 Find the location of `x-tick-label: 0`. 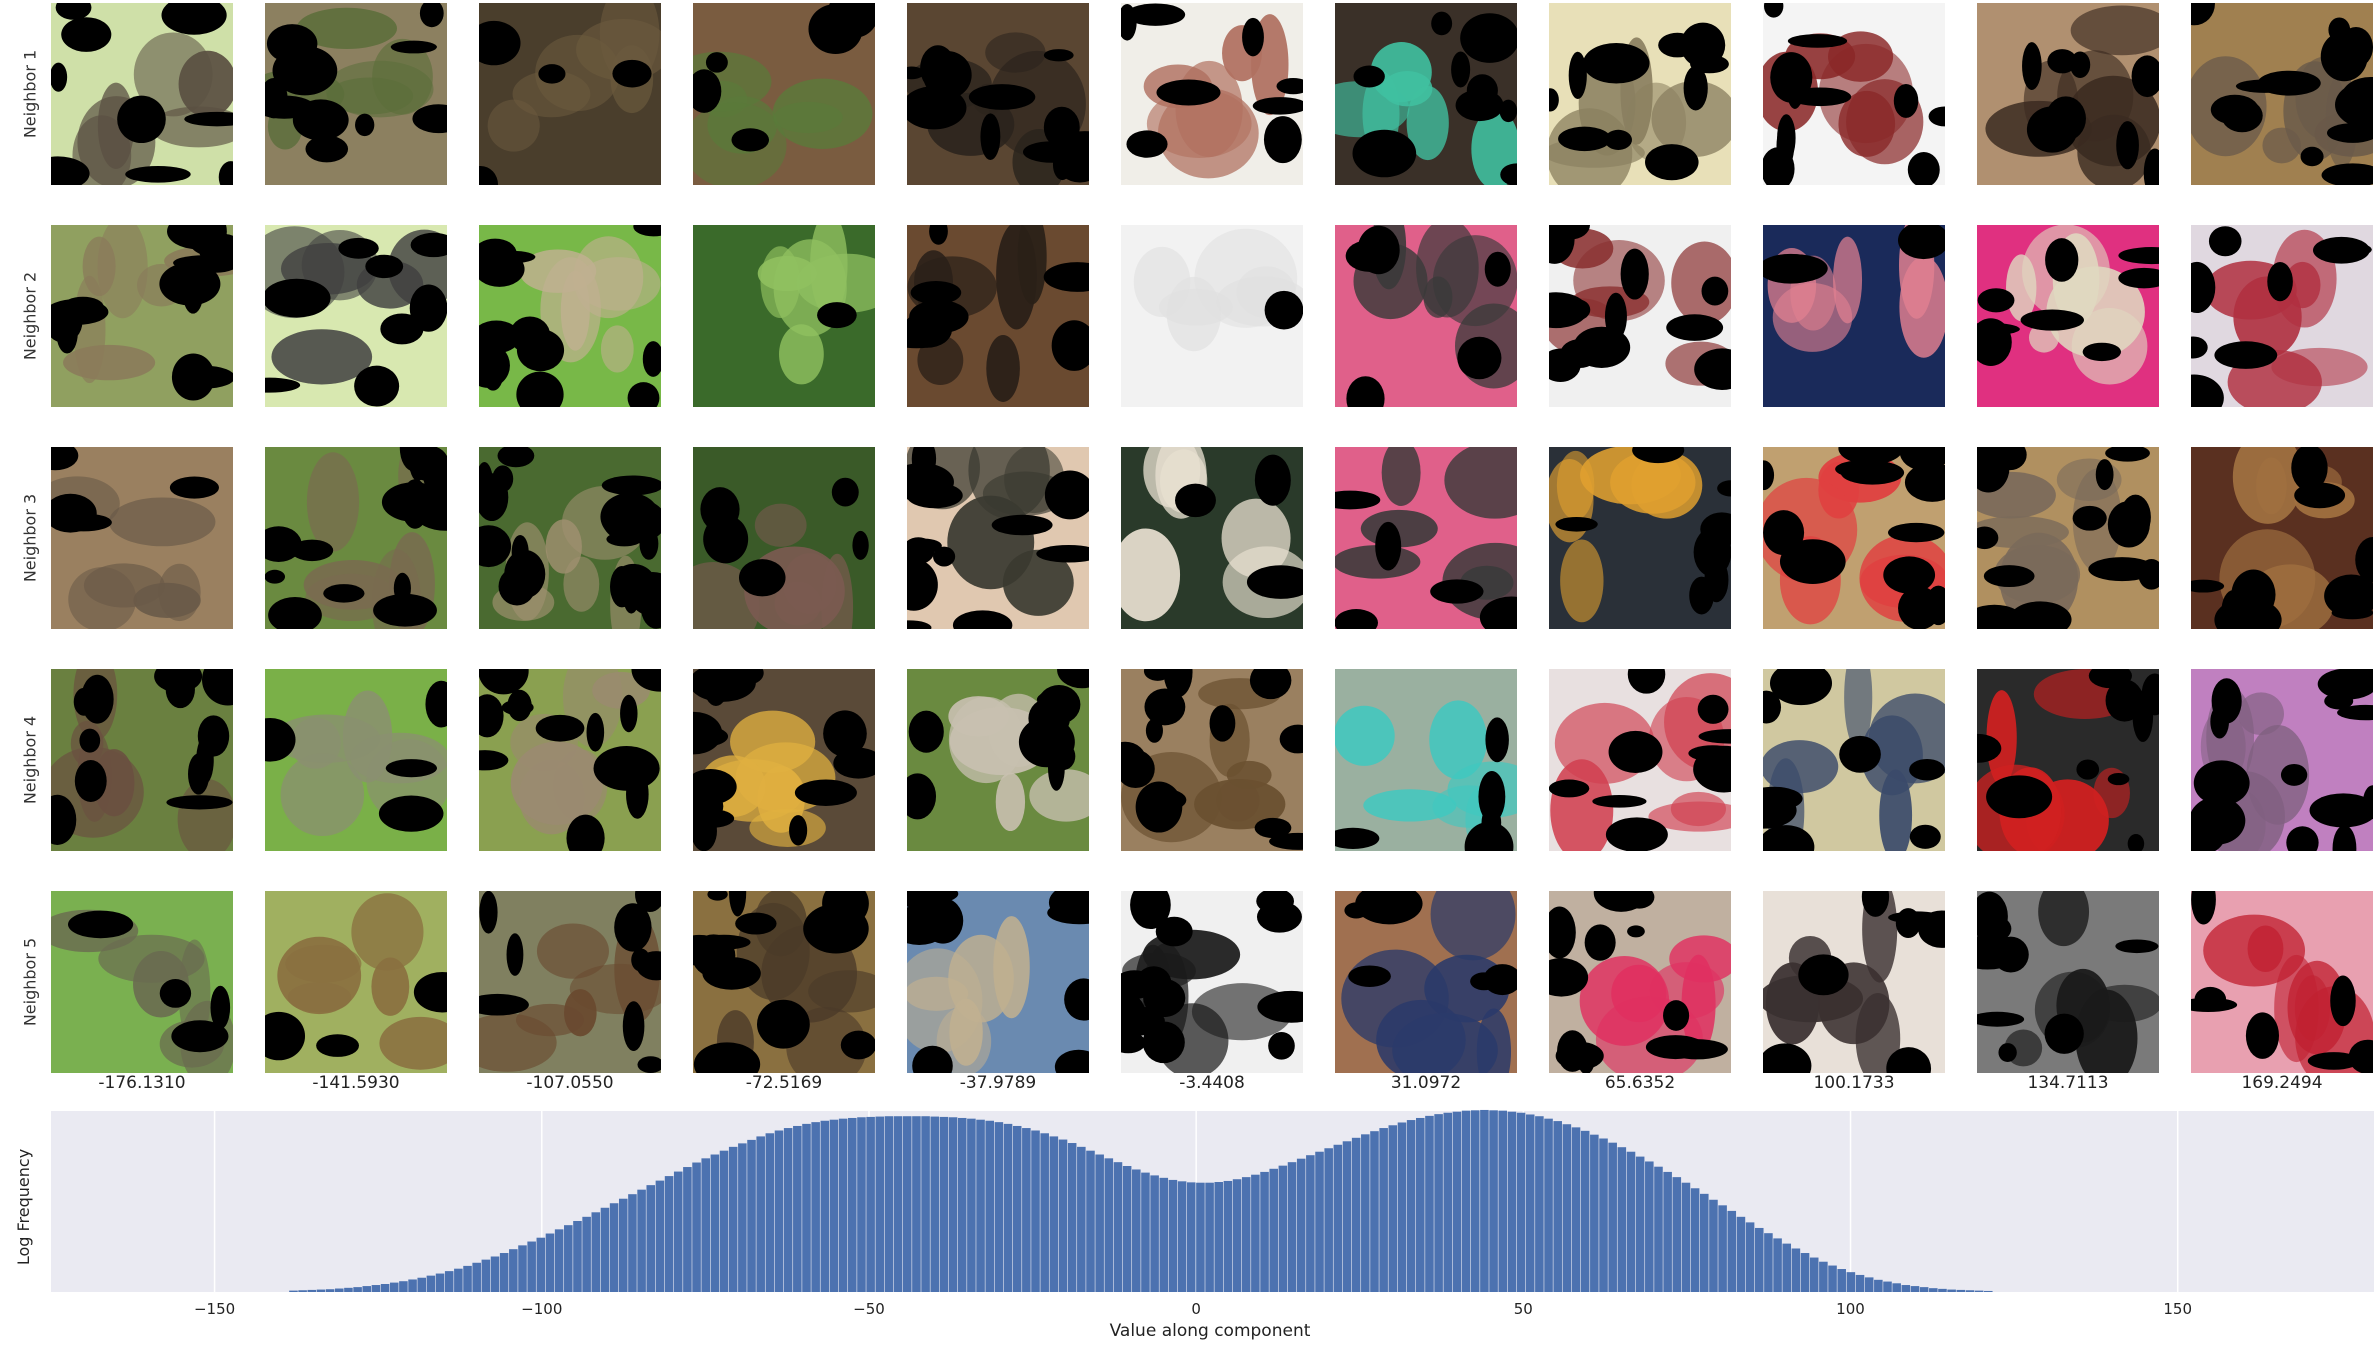

x-tick-label: 0 is located at coordinates (1196, 1309).